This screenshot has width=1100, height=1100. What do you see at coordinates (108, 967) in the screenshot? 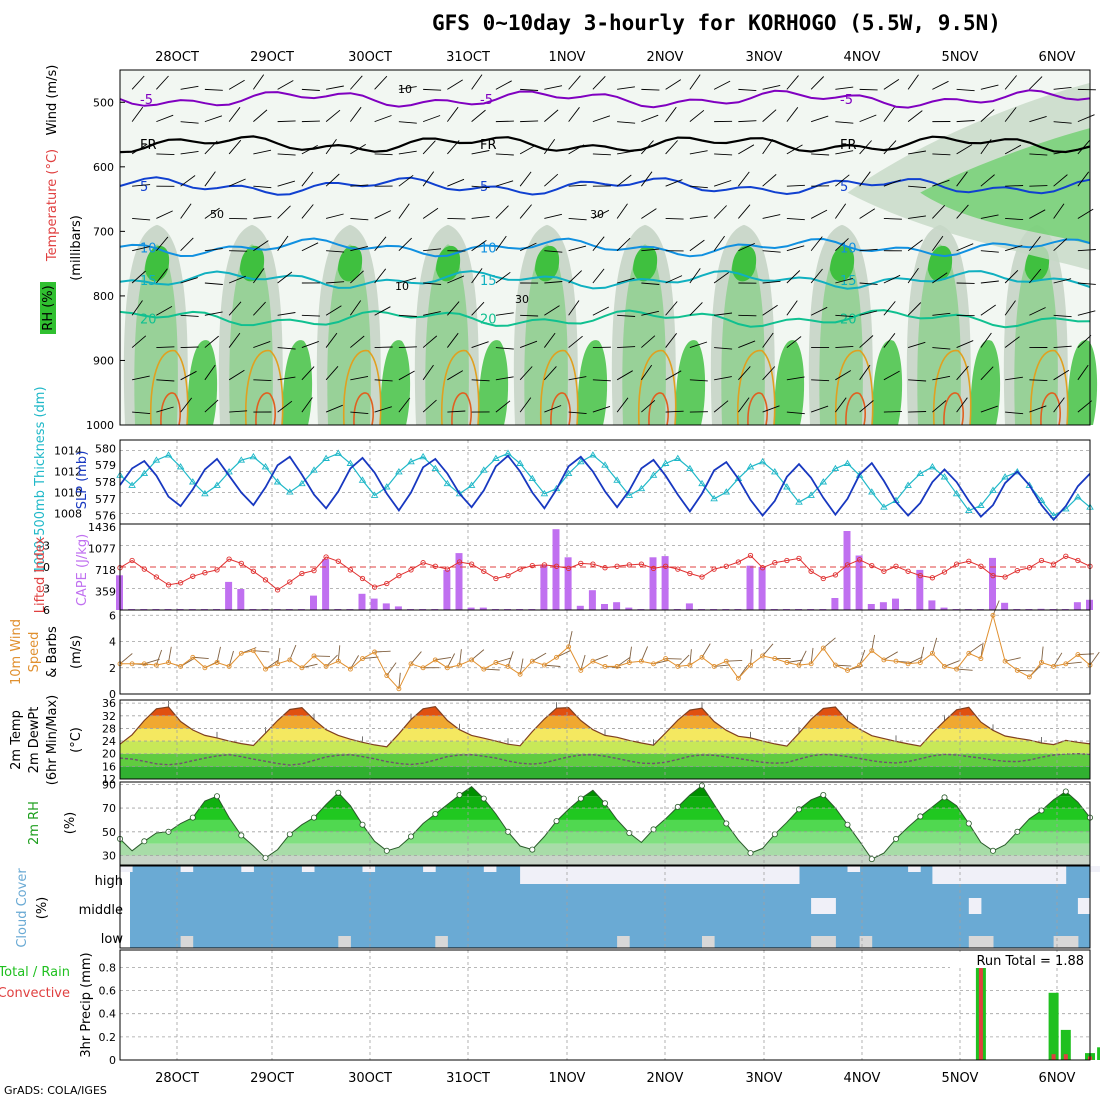
I see `precip-tick: 0.8` at bounding box center [108, 967].